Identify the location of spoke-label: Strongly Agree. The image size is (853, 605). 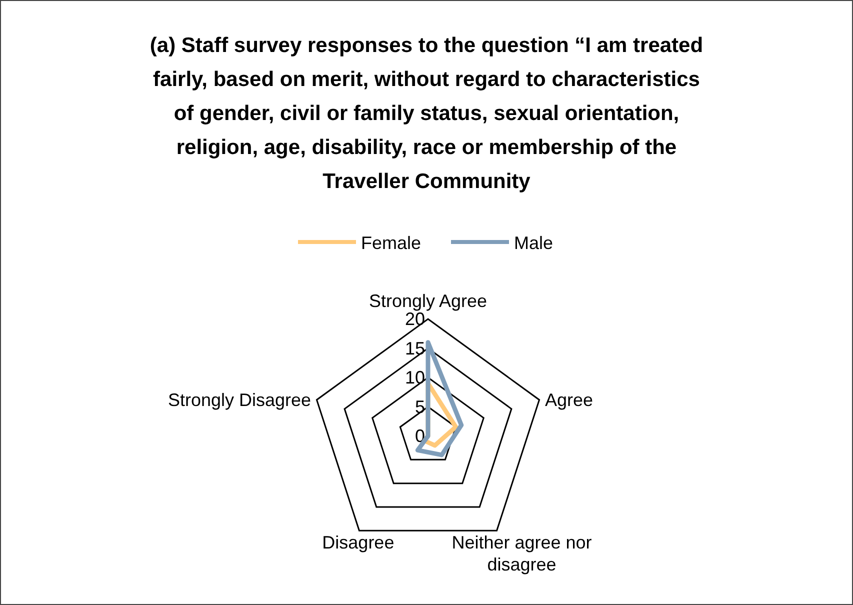
(428, 301).